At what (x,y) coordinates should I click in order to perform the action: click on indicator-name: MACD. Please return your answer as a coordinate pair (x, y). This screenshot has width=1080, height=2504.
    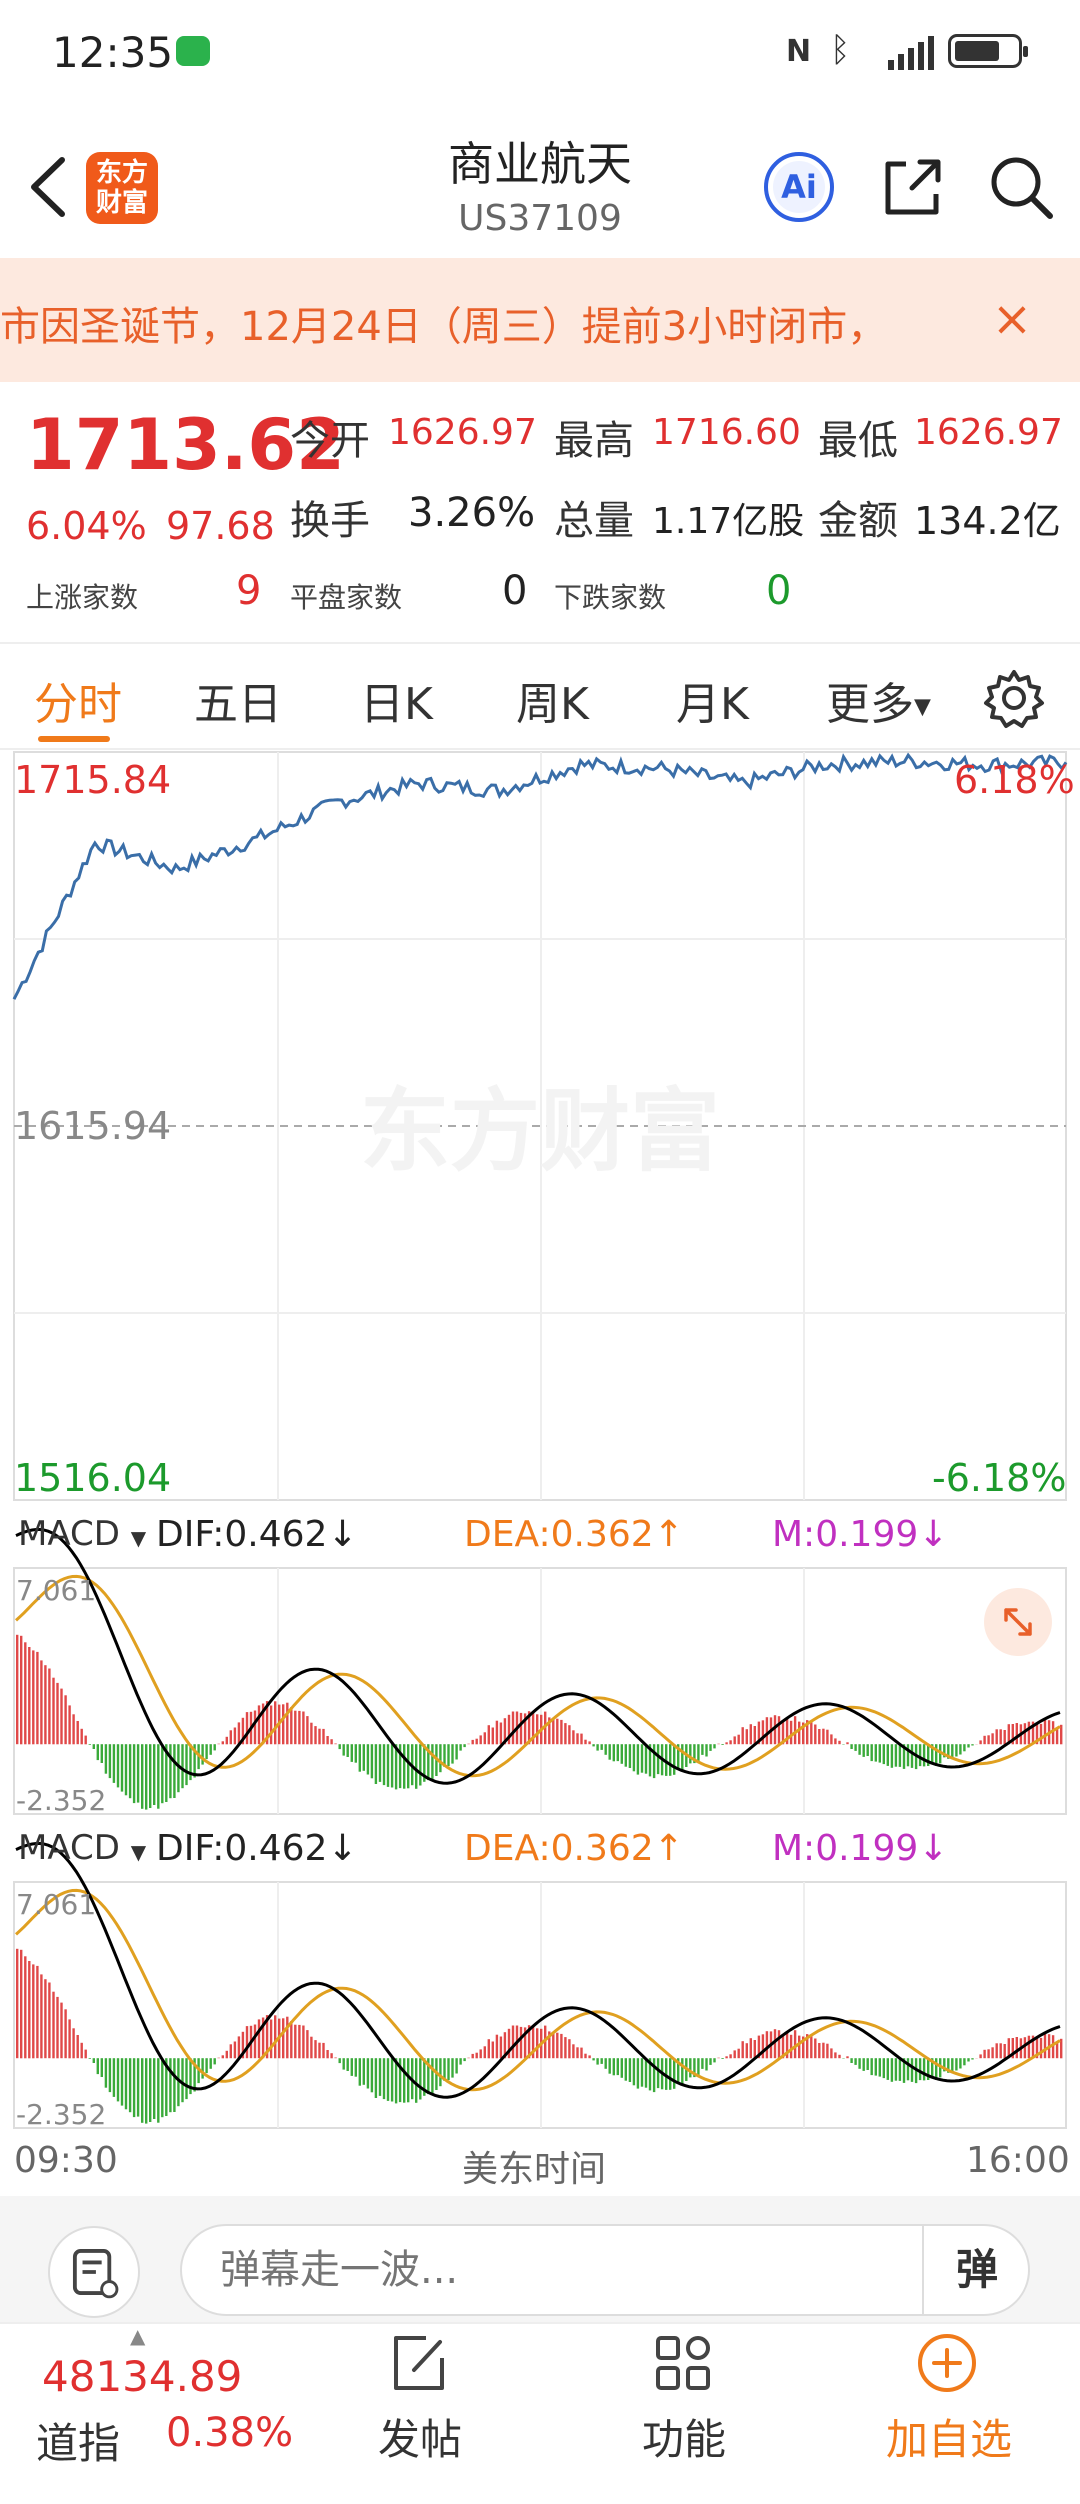
    Looking at the image, I should click on (69, 1848).